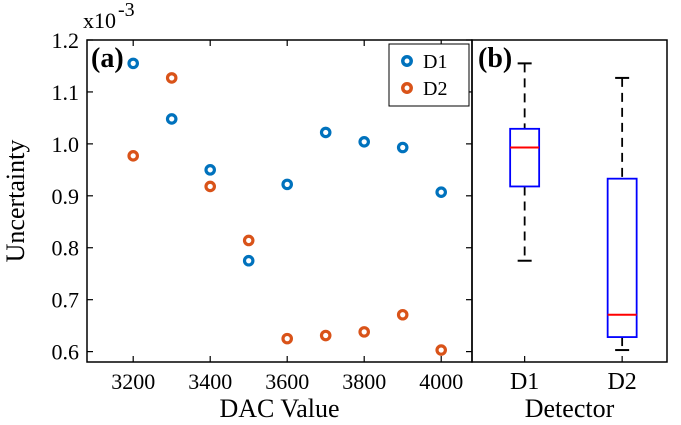 The image size is (681, 425). Describe the element at coordinates (570, 408) in the screenshot. I see `detector-axis-label: Detector` at that location.